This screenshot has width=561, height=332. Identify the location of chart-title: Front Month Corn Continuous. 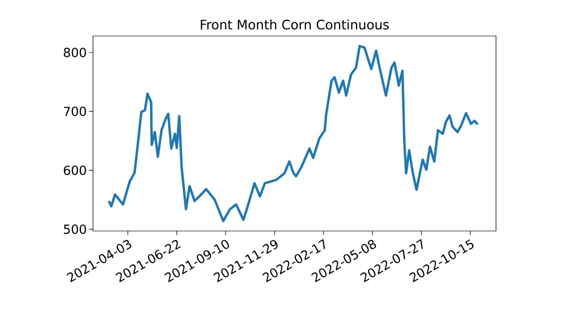
(294, 24).